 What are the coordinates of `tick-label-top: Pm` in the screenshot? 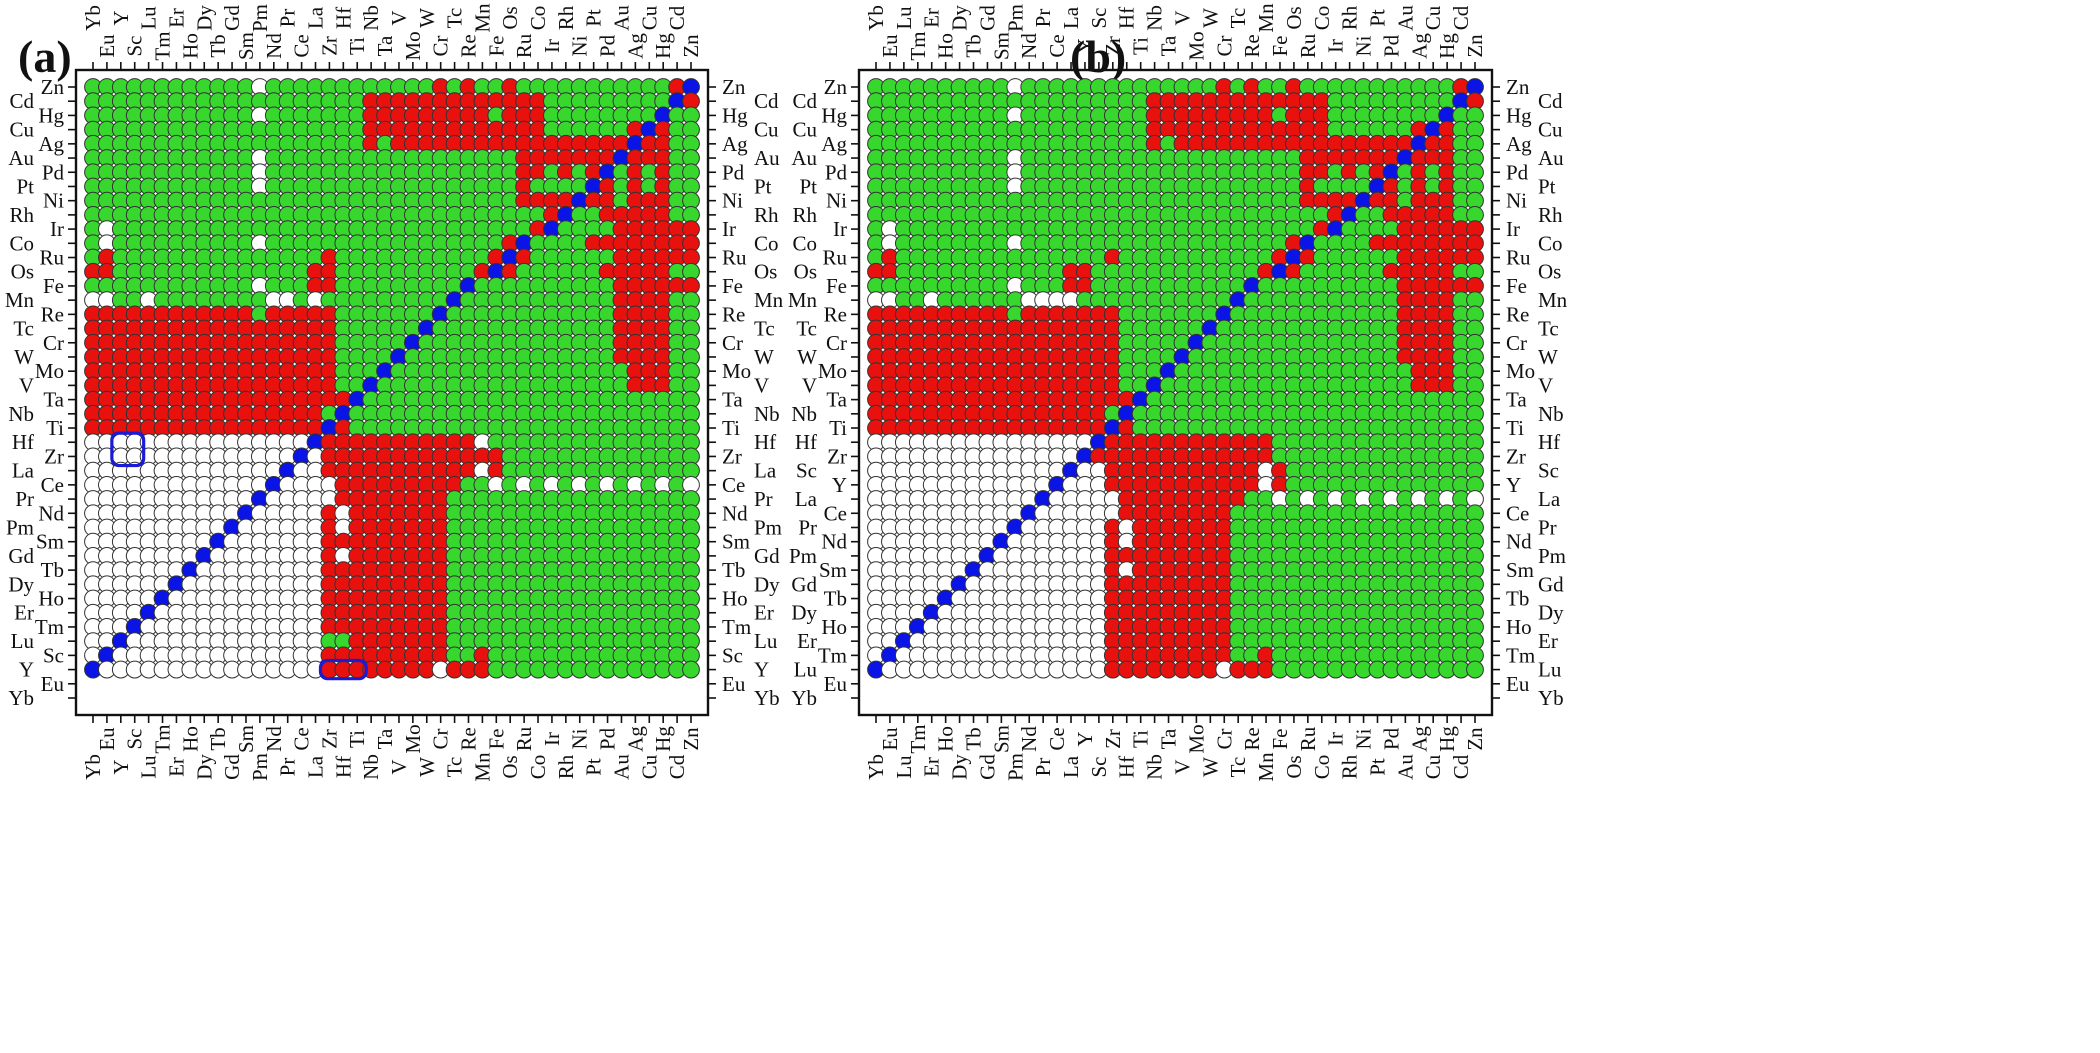 It's located at (1015, 18).